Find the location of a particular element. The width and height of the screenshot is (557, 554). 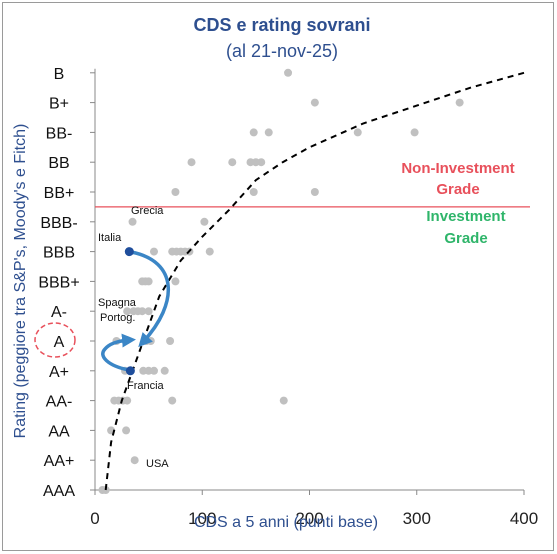

investment-grade-label-2: Grade is located at coordinates (465, 238).